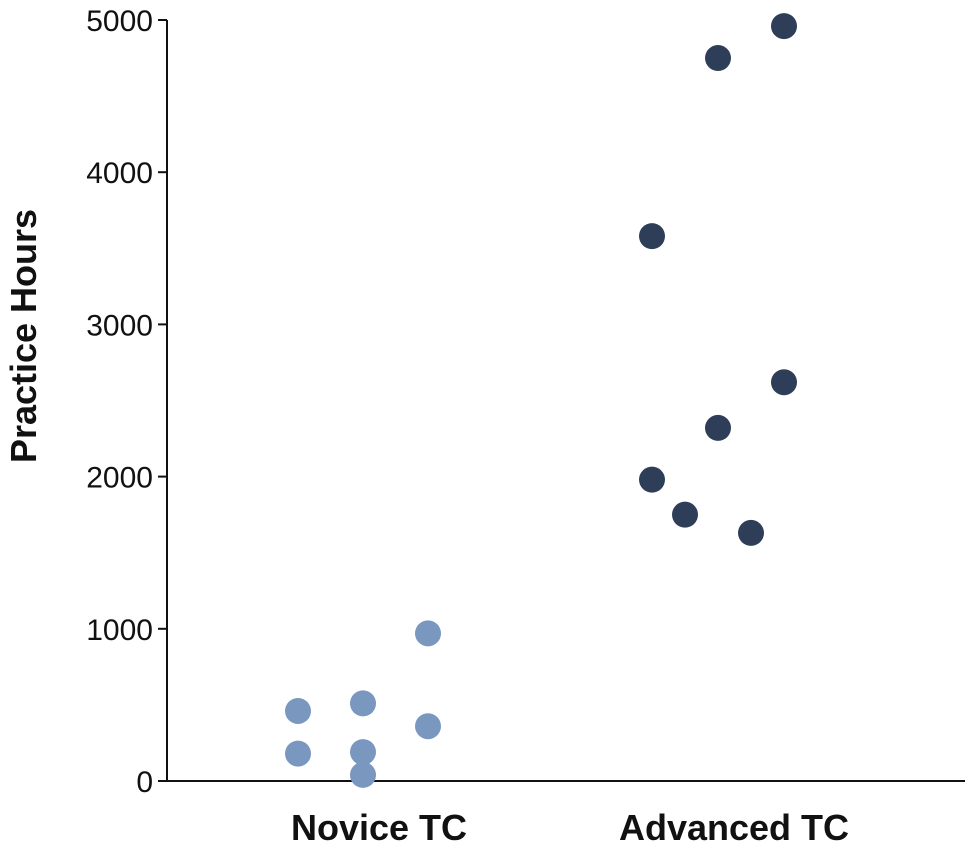 This screenshot has width=970, height=848. What do you see at coordinates (734, 827) in the screenshot?
I see `x-category-label: Advanced TC` at bounding box center [734, 827].